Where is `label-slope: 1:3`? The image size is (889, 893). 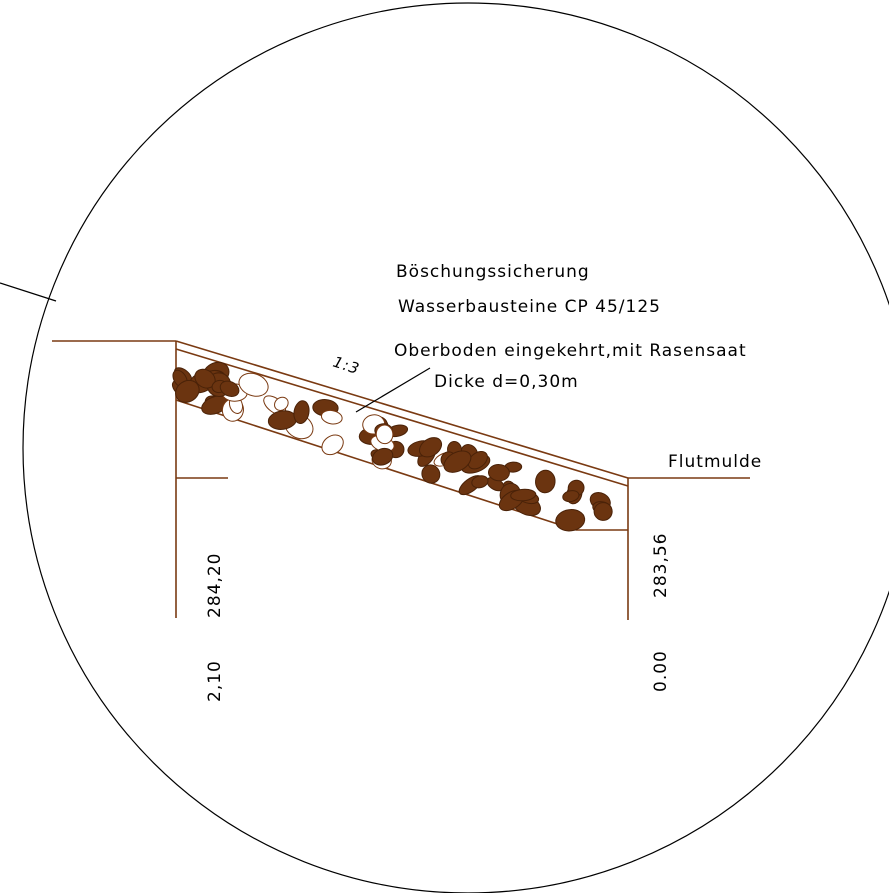
label-slope: 1:3 is located at coordinates (346, 366).